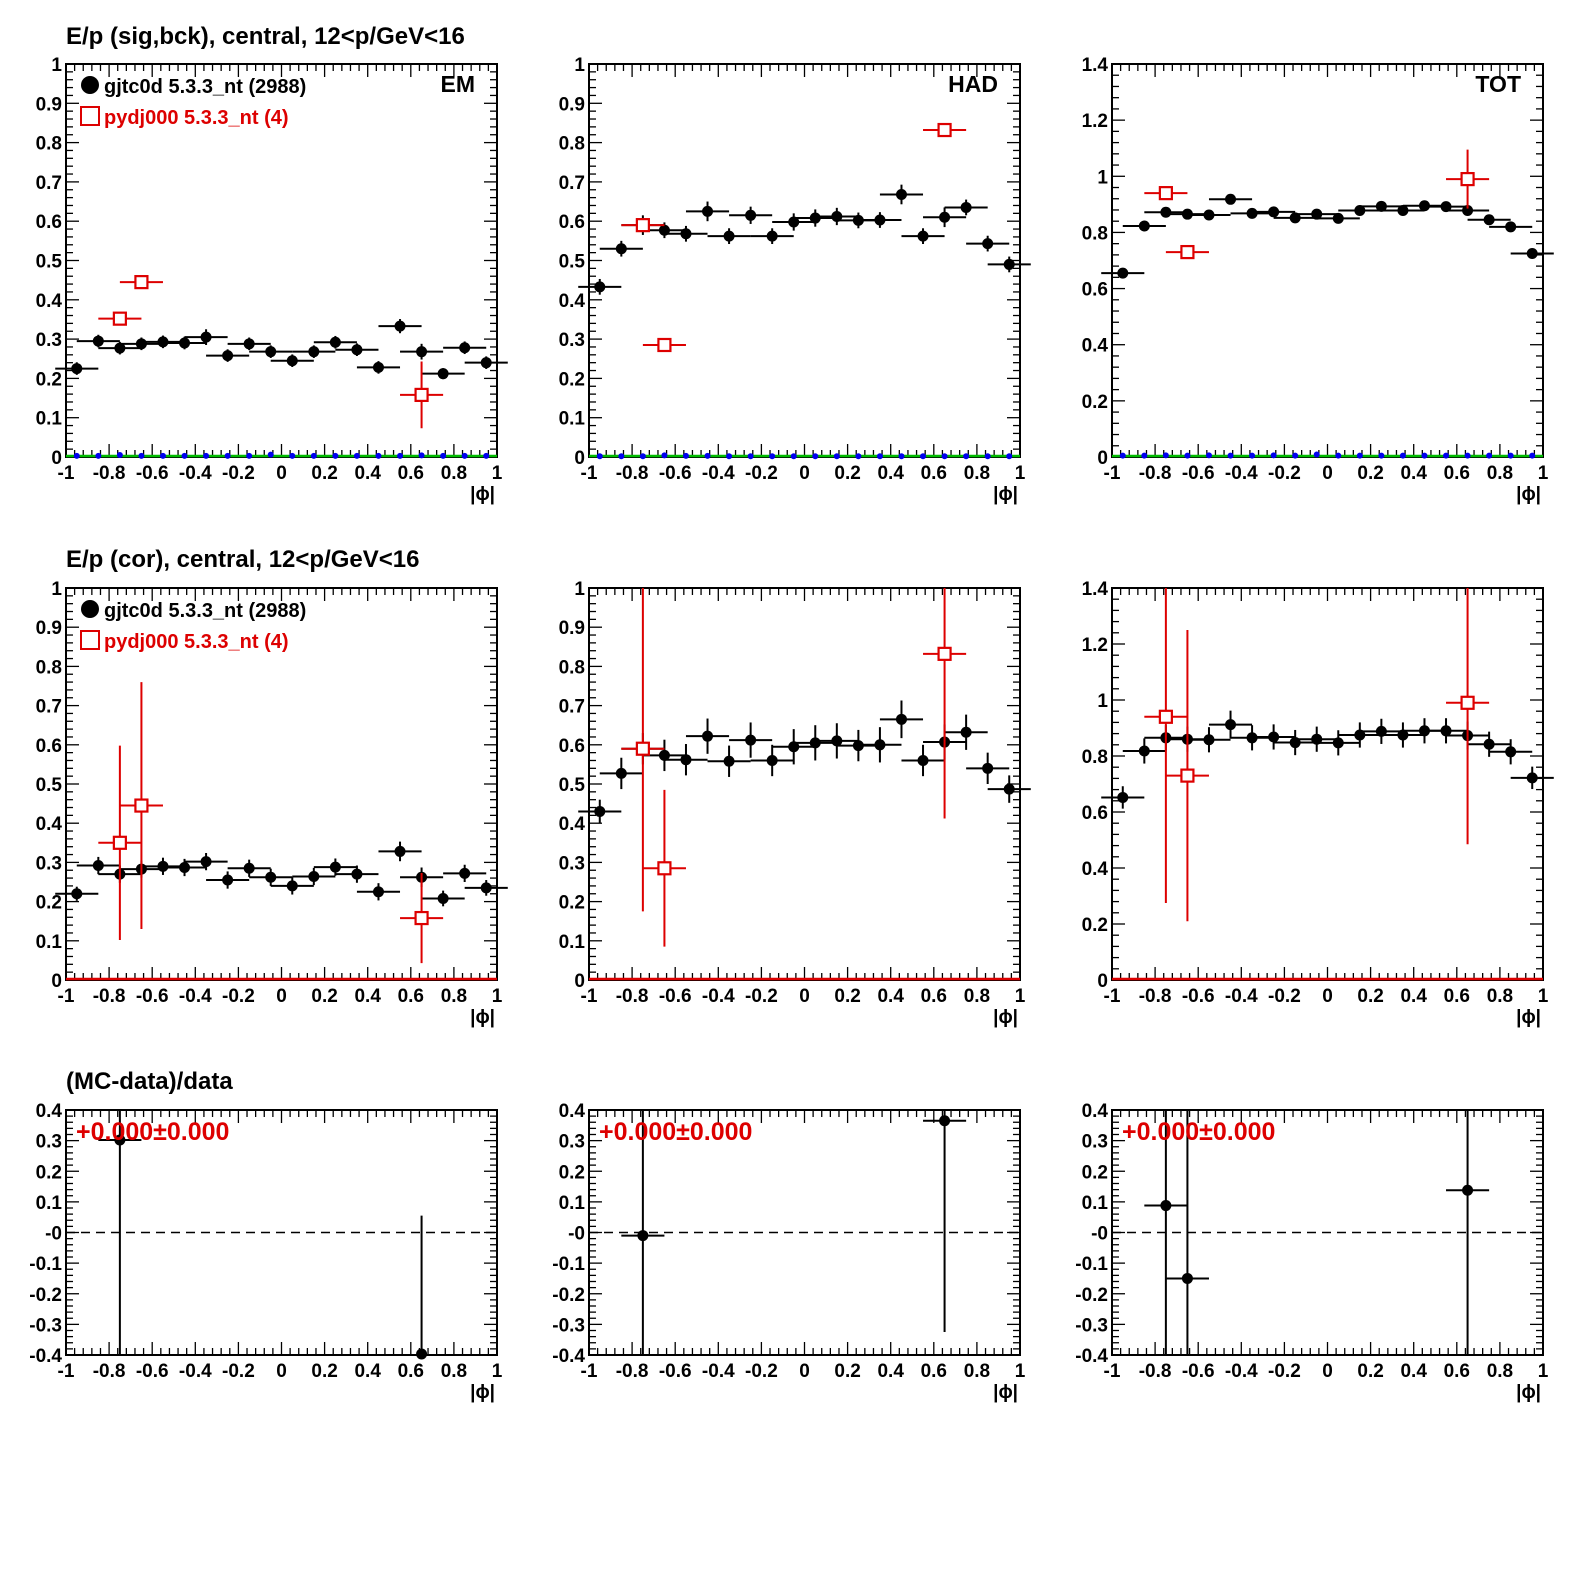 The image size is (1575, 1575). I want to click on y-tick-label: 0.1, so click(49, 1203).